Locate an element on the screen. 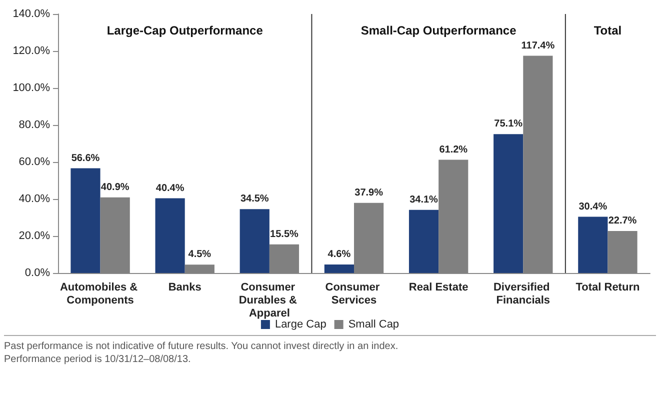 This screenshot has width=660, height=398. annotation: Small-Cap Outperformance is located at coordinates (438, 31).